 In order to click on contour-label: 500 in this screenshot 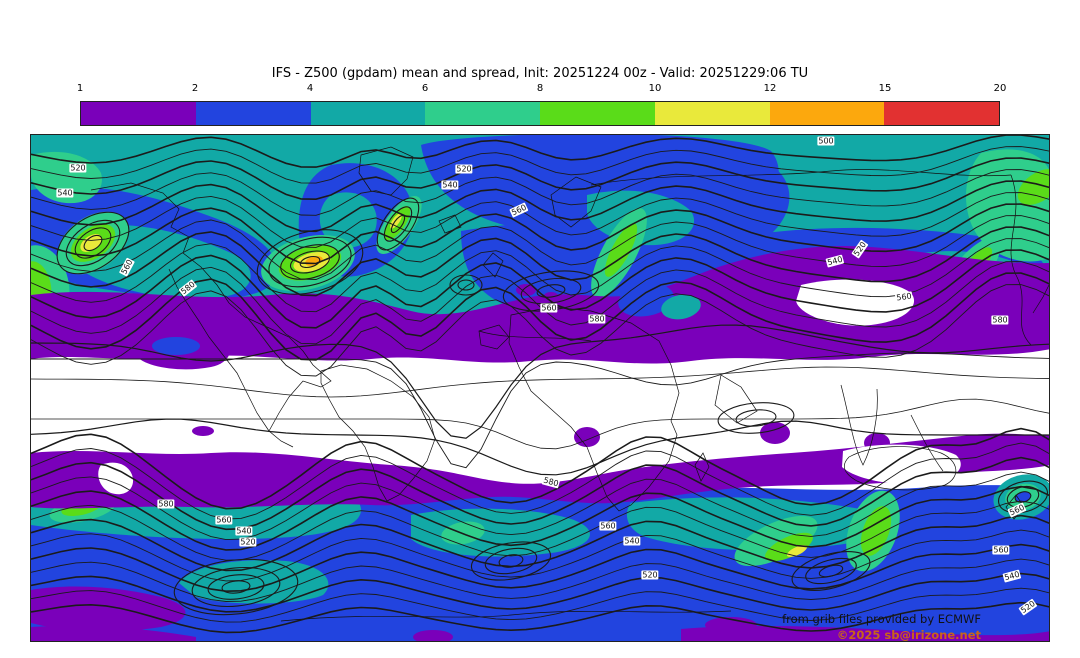, I will do `click(826, 141)`.